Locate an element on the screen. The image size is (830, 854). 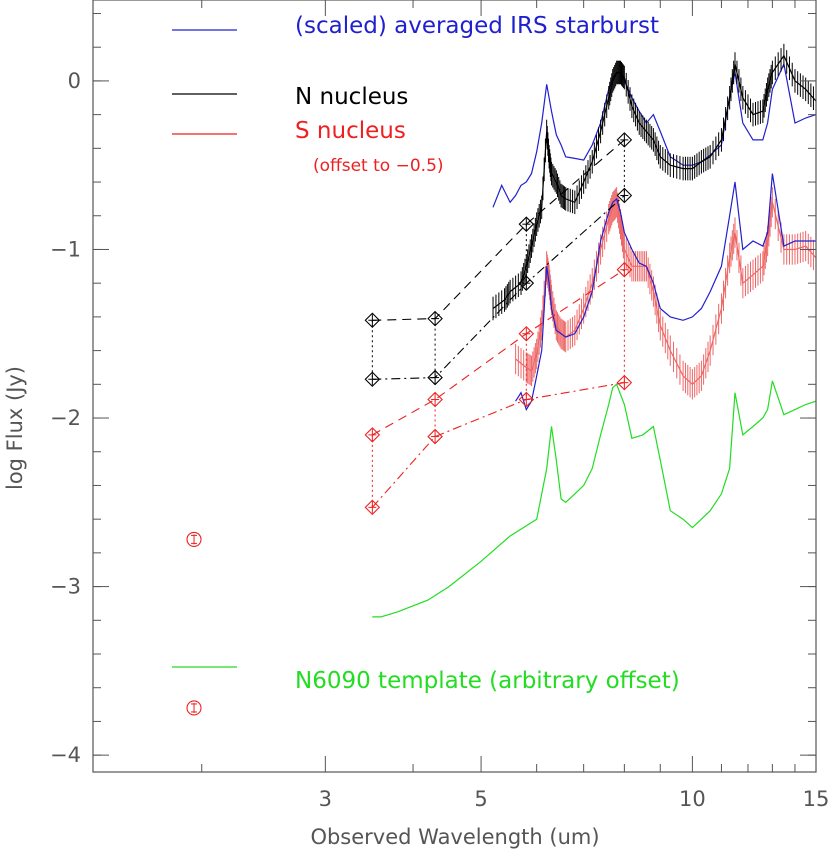
legend-label: S nucleus is located at coordinates (350, 131).